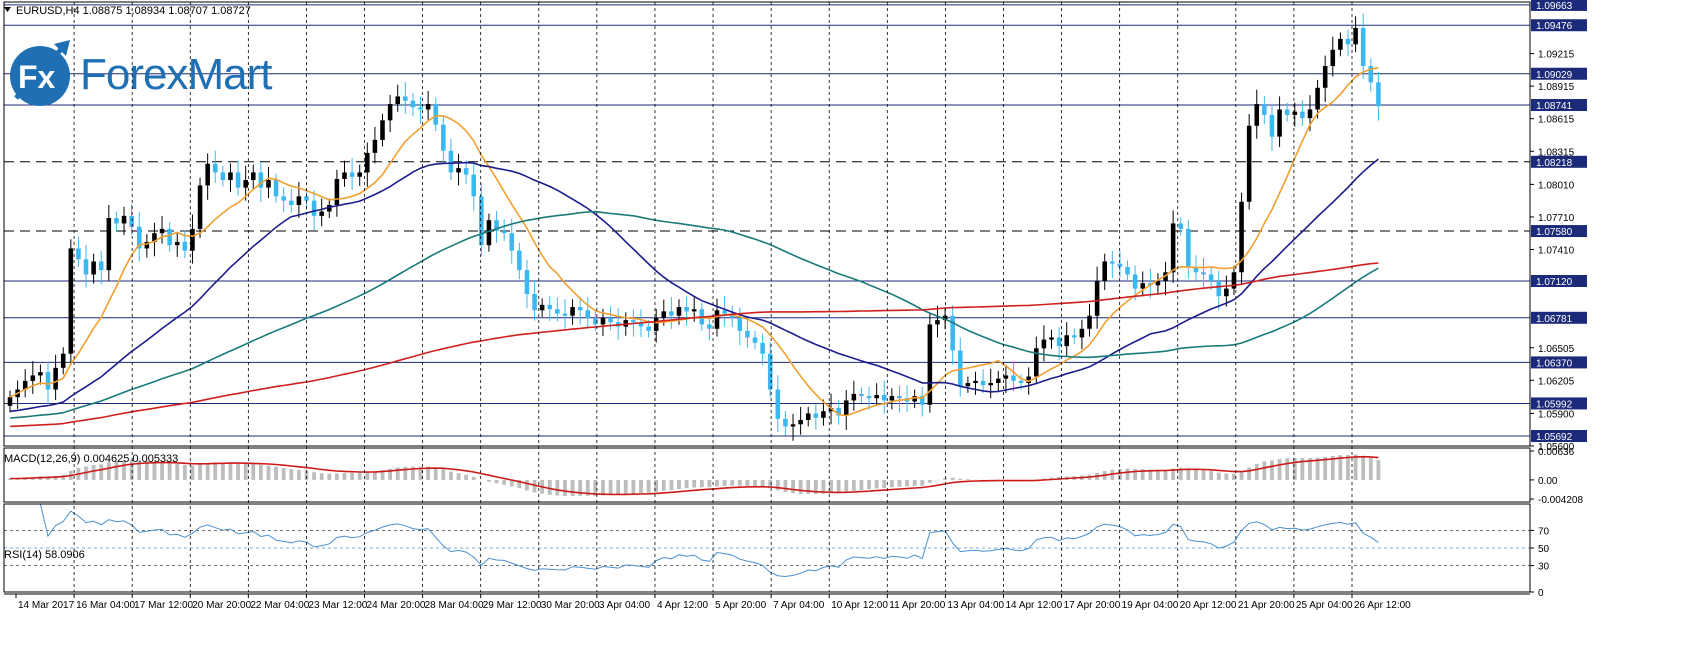 The height and width of the screenshot is (664, 1704). Describe the element at coordinates (975, 605) in the screenshot. I see `time-tick-label: 13 Apr 04:00` at that location.